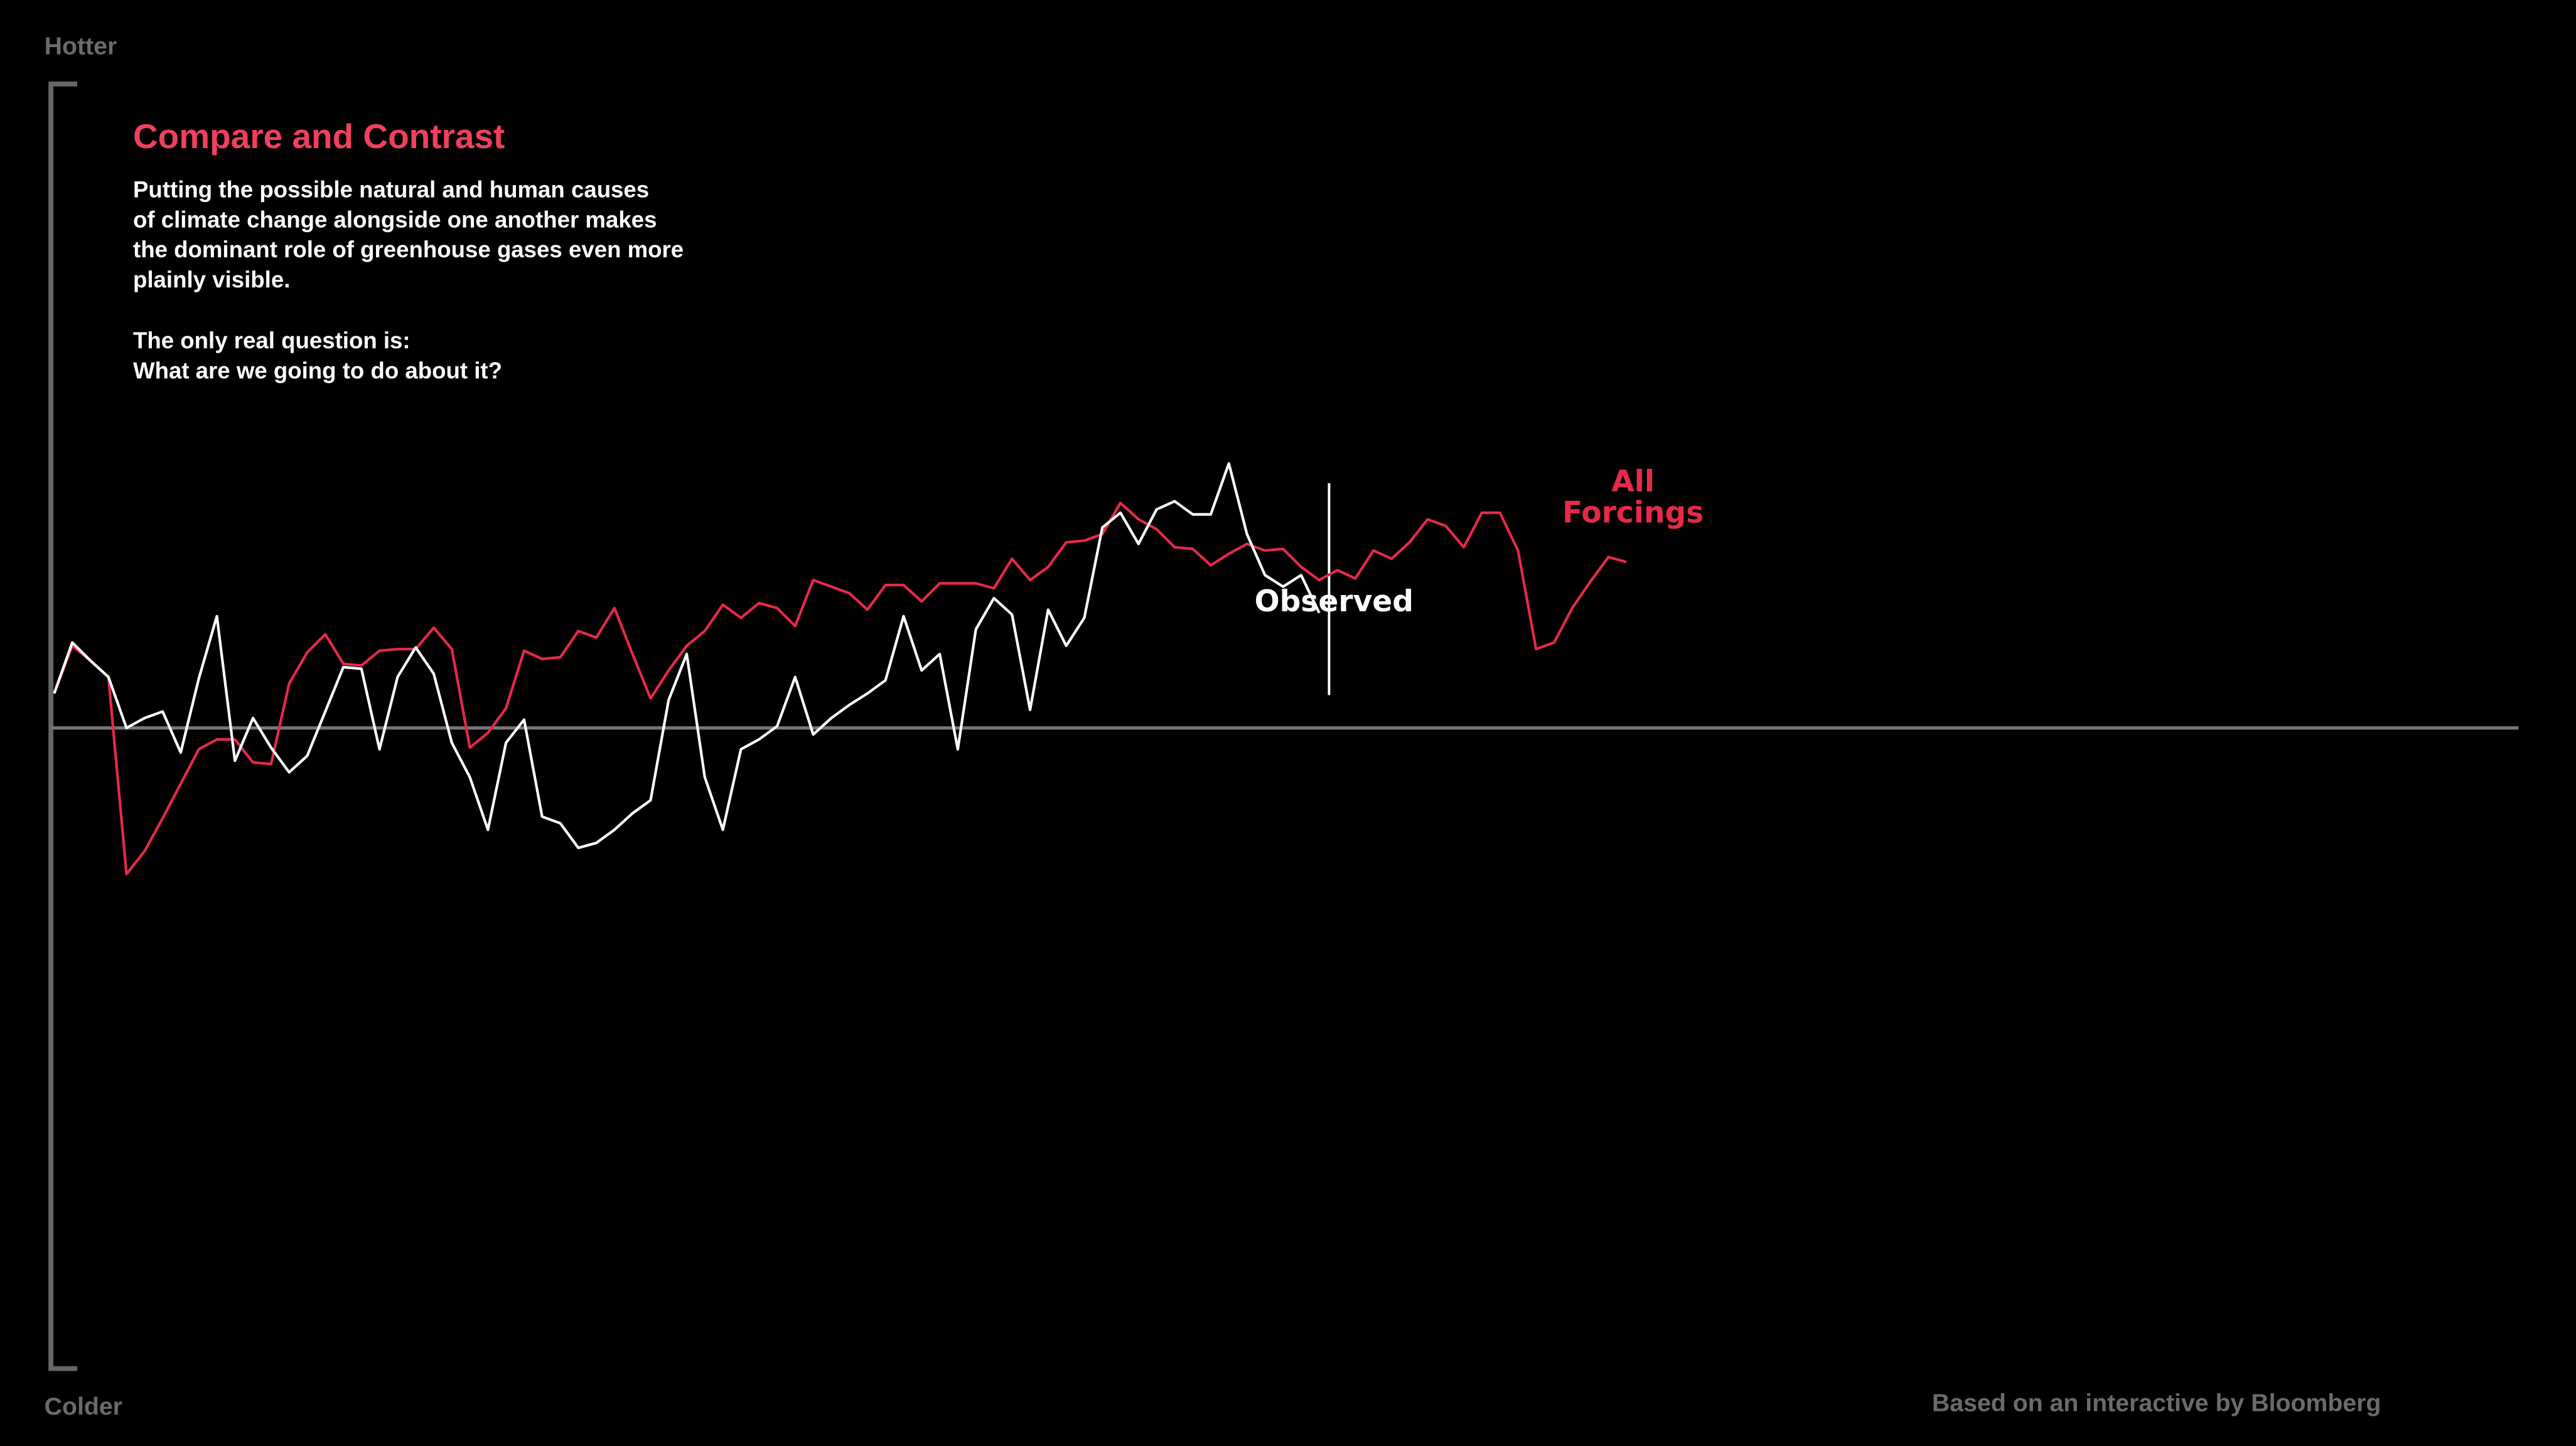 Image resolution: width=2576 pixels, height=1446 pixels. I want to click on title: Compare and Contrast, so click(319, 136).